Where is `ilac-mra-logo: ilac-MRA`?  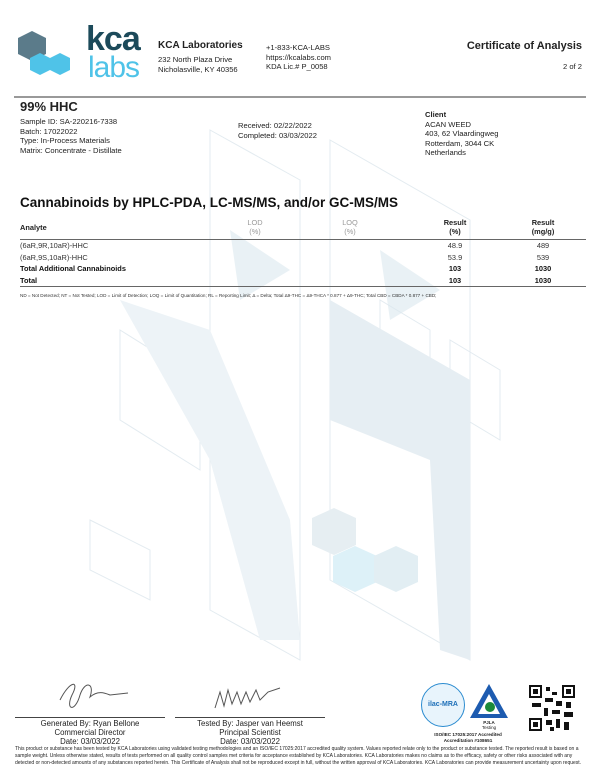 ilac-mra-logo: ilac-MRA is located at coordinates (443, 705).